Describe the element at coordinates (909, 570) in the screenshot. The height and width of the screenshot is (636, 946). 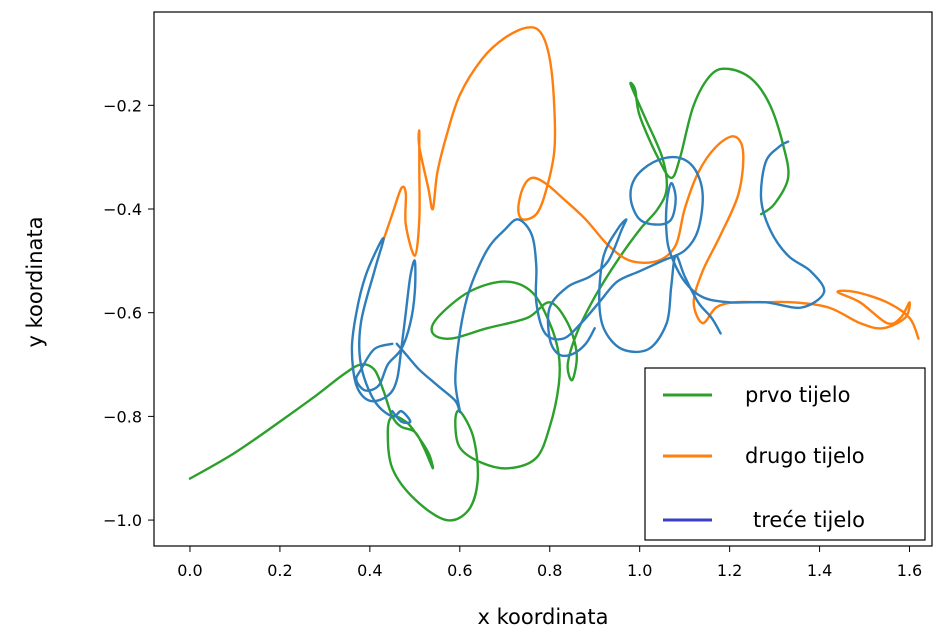
I see `x-tick-label: 1.6` at that location.